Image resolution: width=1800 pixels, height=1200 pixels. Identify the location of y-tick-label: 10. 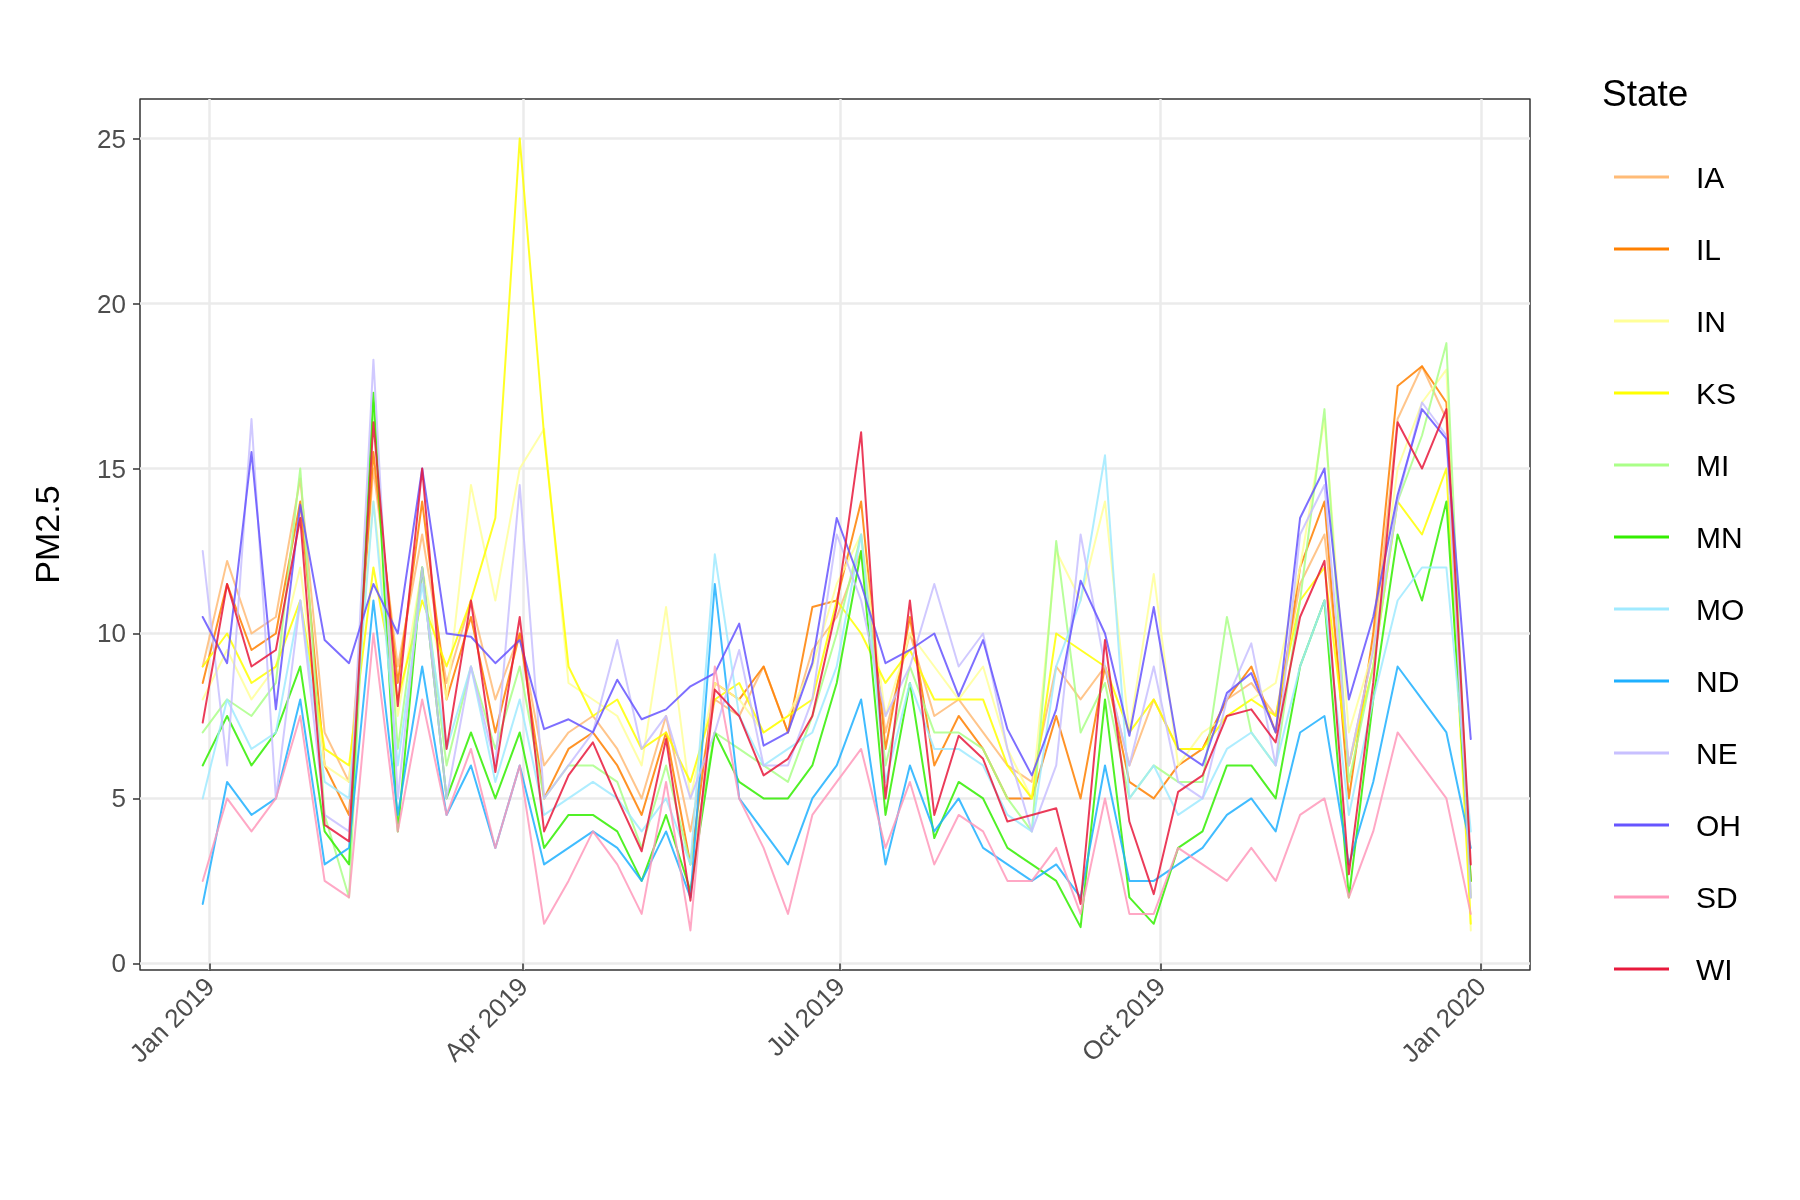
(111, 633).